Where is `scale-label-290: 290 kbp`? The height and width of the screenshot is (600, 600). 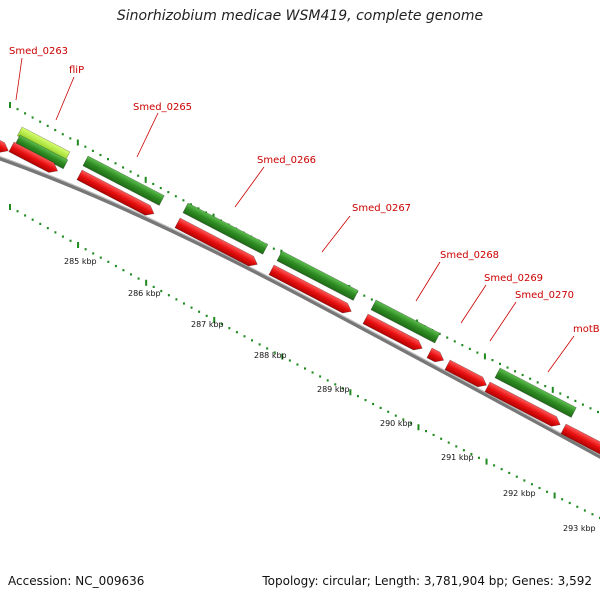 scale-label-290: 290 kbp is located at coordinates (396, 423).